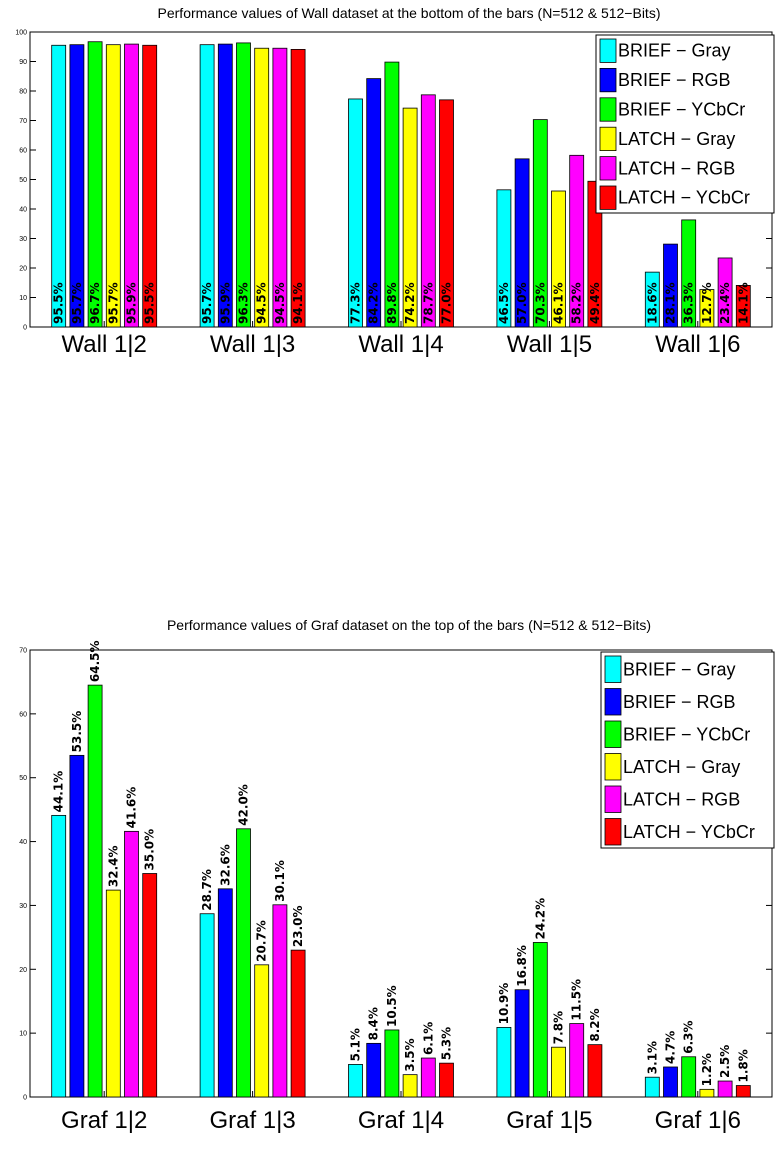 Image resolution: width=777 pixels, height=1174 pixels. I want to click on data-label: 28.7%, so click(207, 890).